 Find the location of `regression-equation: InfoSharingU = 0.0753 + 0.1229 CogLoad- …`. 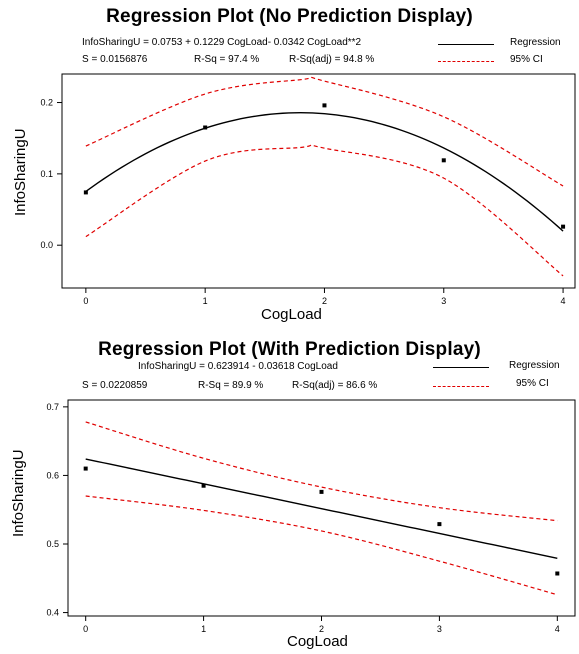

regression-equation: InfoSharingU = 0.0753 + 0.1229 CogLoad- … is located at coordinates (222, 42).